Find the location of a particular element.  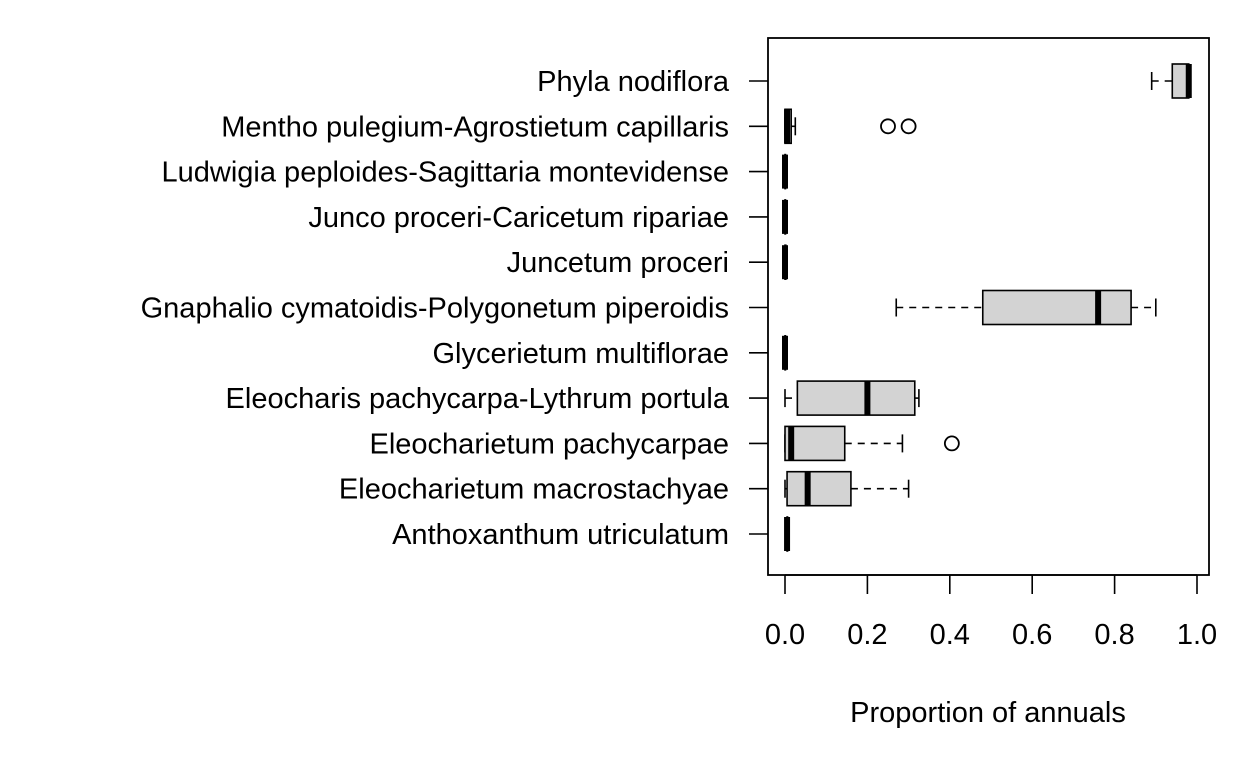

category-label: Junco proceri-Caricetum ripariae is located at coordinates (518, 218).